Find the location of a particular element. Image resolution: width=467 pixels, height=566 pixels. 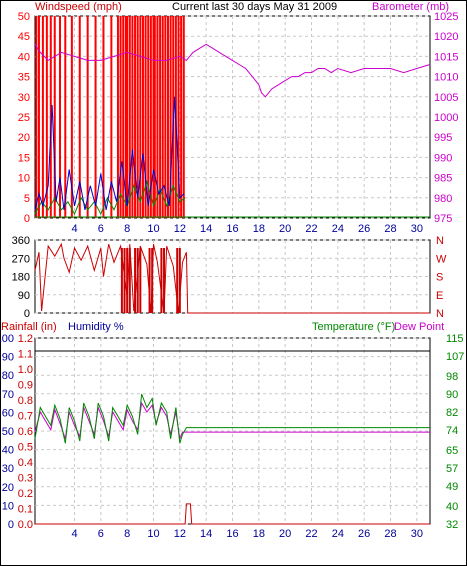

humidity-tick-label: 10 is located at coordinates (8, 506).